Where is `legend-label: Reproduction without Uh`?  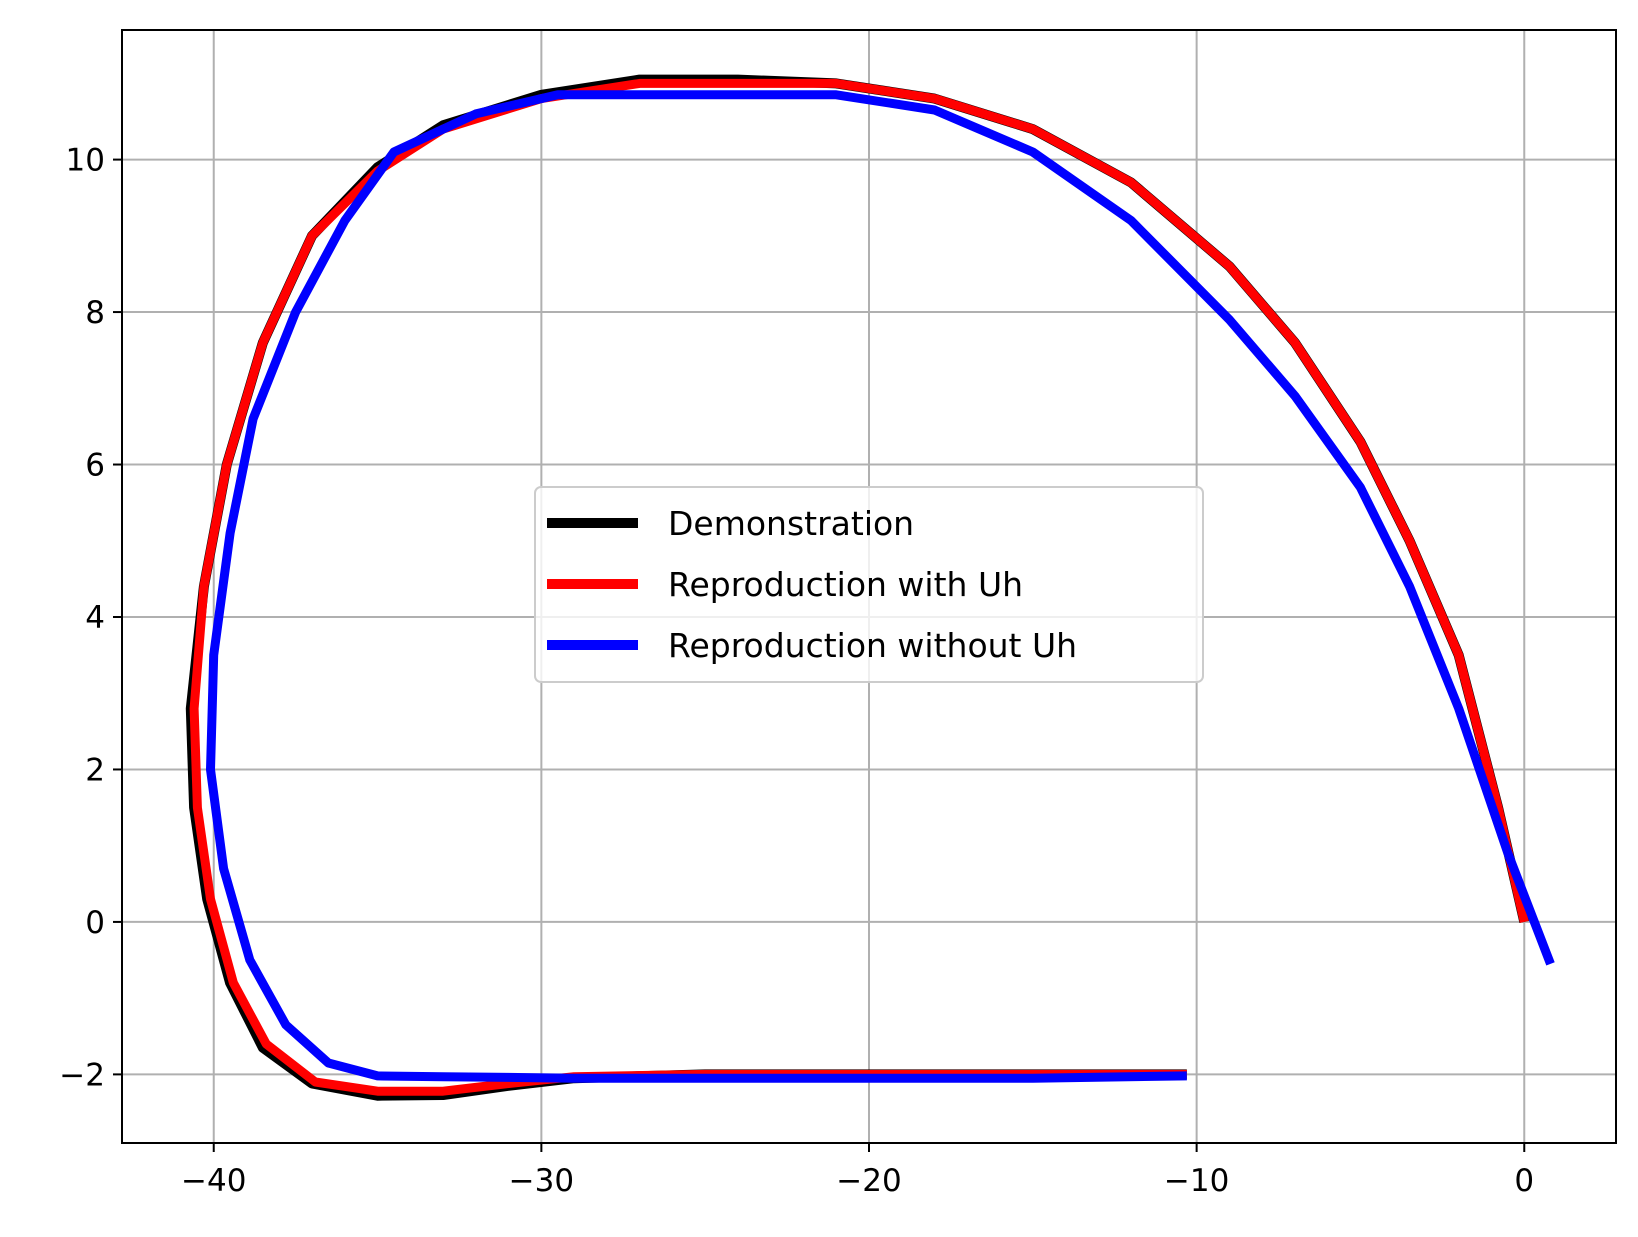
legend-label: Reproduction without Uh is located at coordinates (872, 645).